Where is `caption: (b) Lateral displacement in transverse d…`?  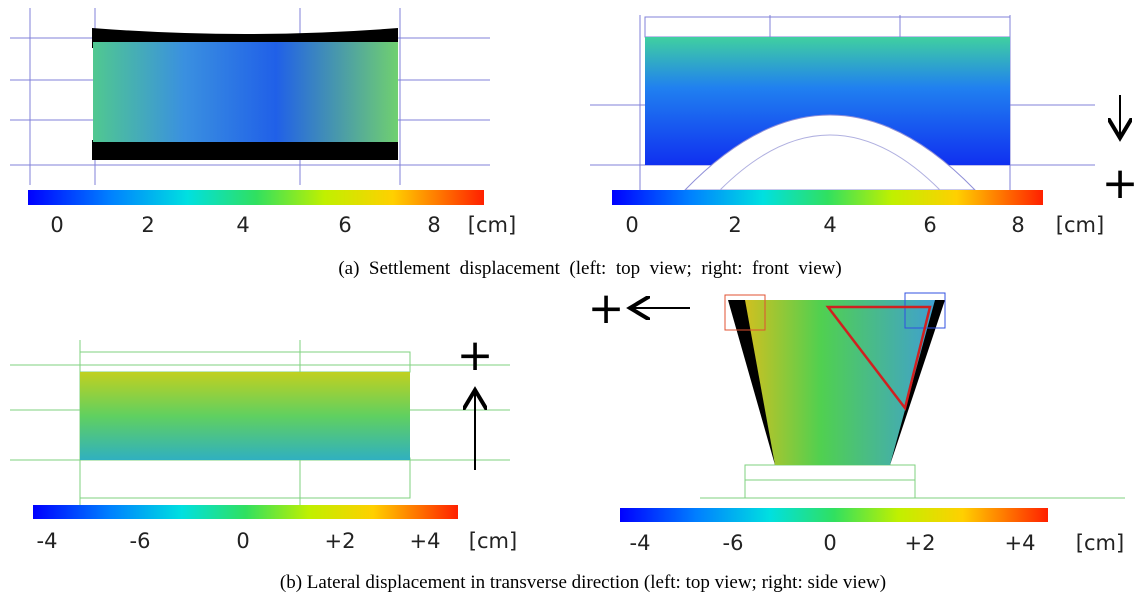
caption: (b) Lateral displacement in transverse d… is located at coordinates (583, 582).